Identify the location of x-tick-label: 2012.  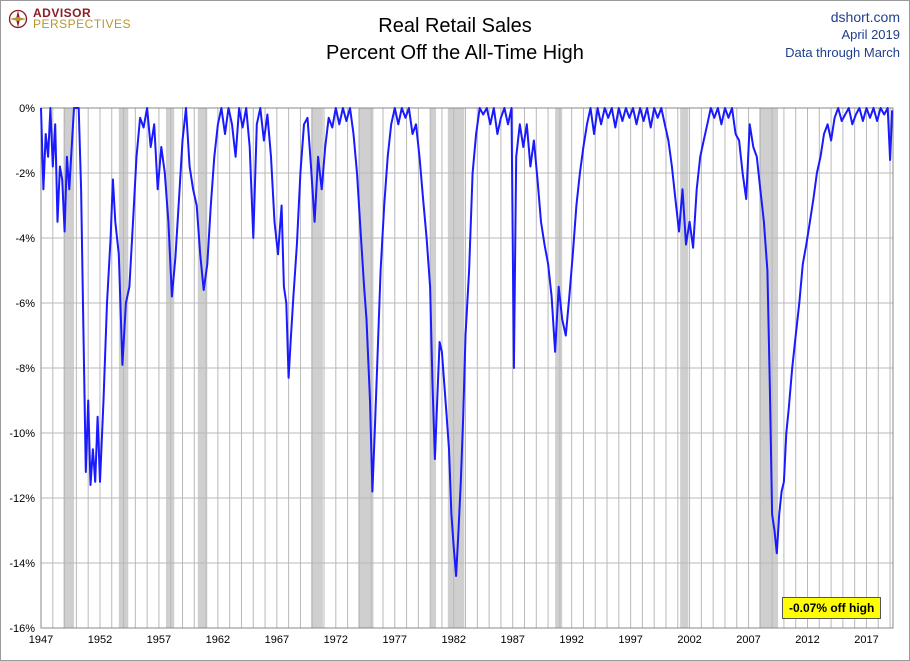
(807, 640).